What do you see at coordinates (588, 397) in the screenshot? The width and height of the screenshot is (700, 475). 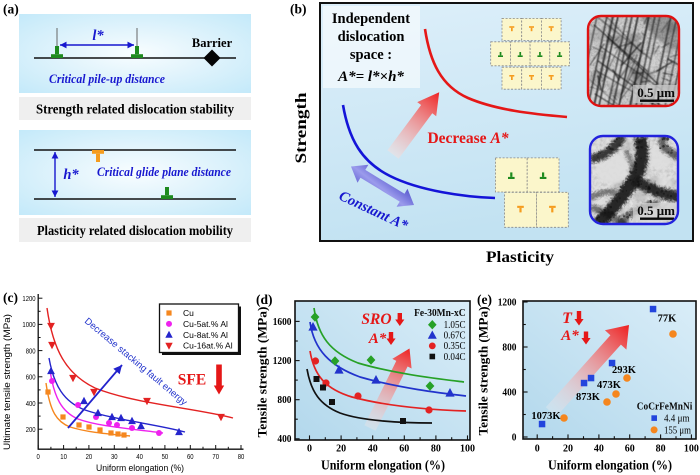 I see `svg-text: 873K` at bounding box center [588, 397].